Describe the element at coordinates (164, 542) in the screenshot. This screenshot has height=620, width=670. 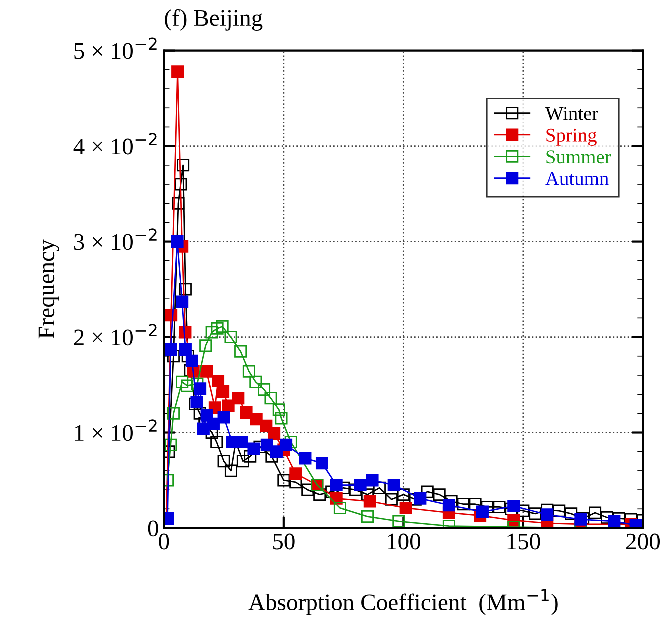
I see `x-tick-label: 0` at that location.